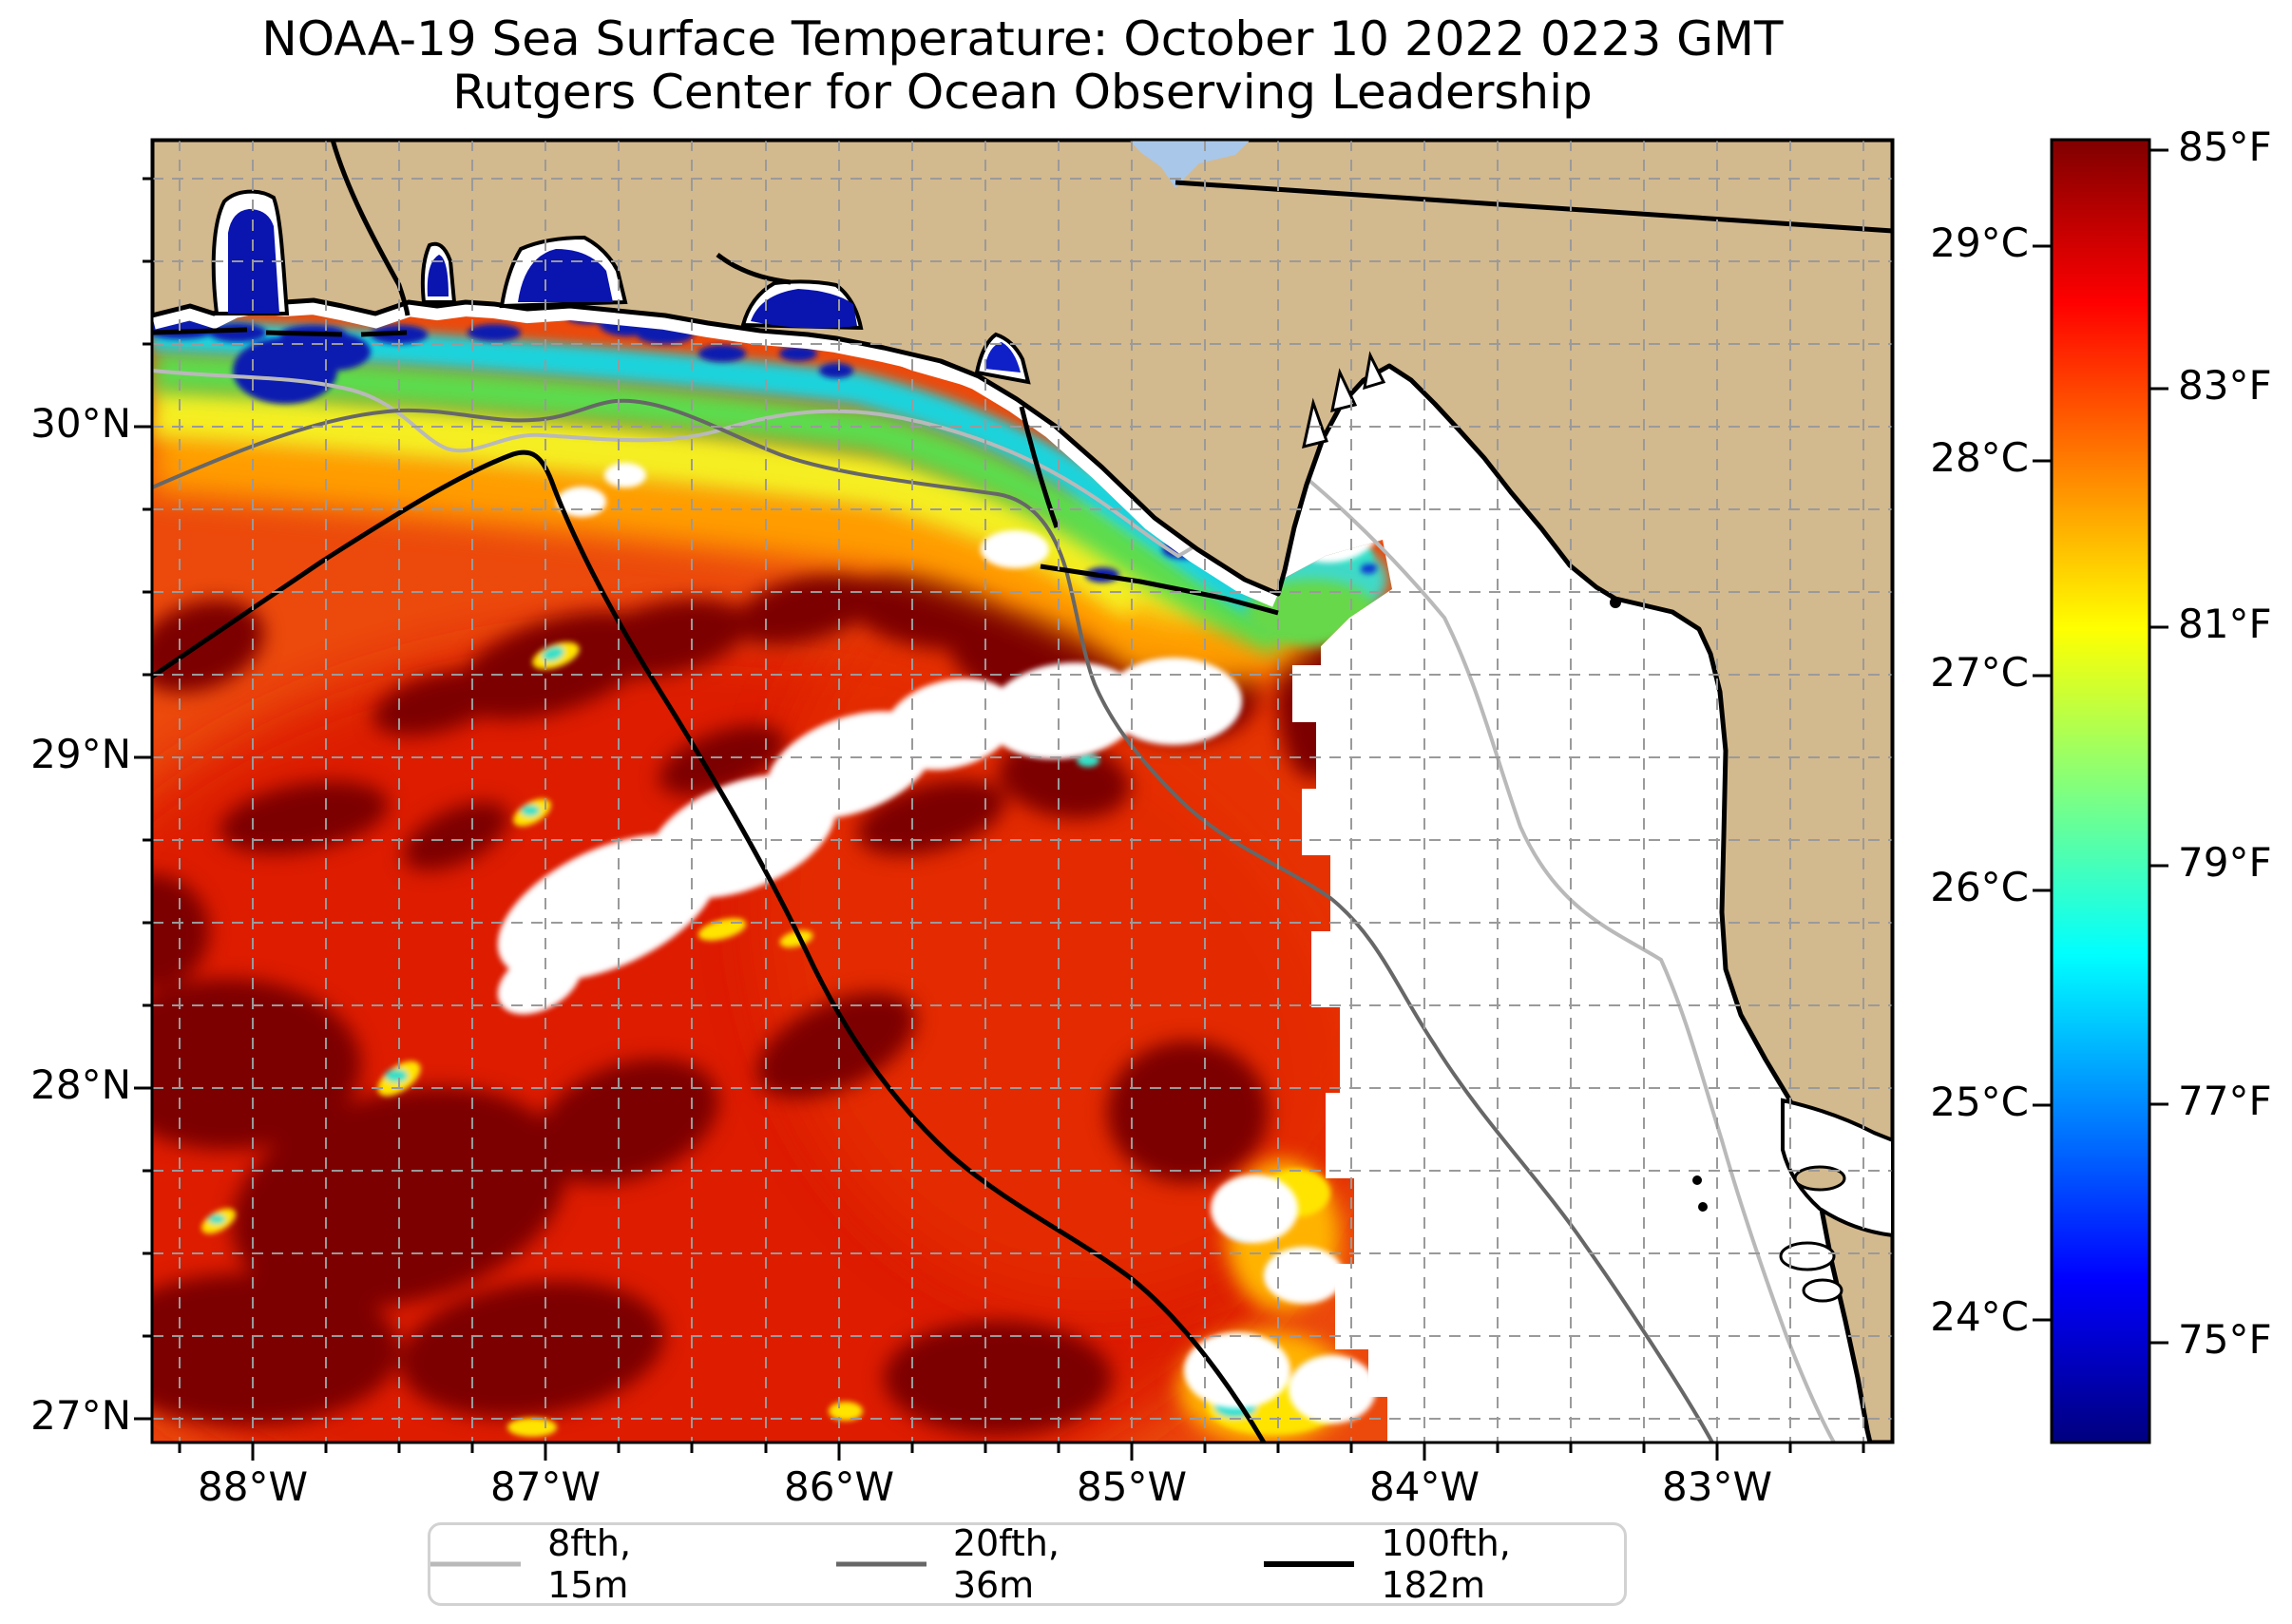 This screenshot has width=2292, height=1624. What do you see at coordinates (1344, 400) in the screenshot?
I see `apalachee-inlets` at bounding box center [1344, 400].